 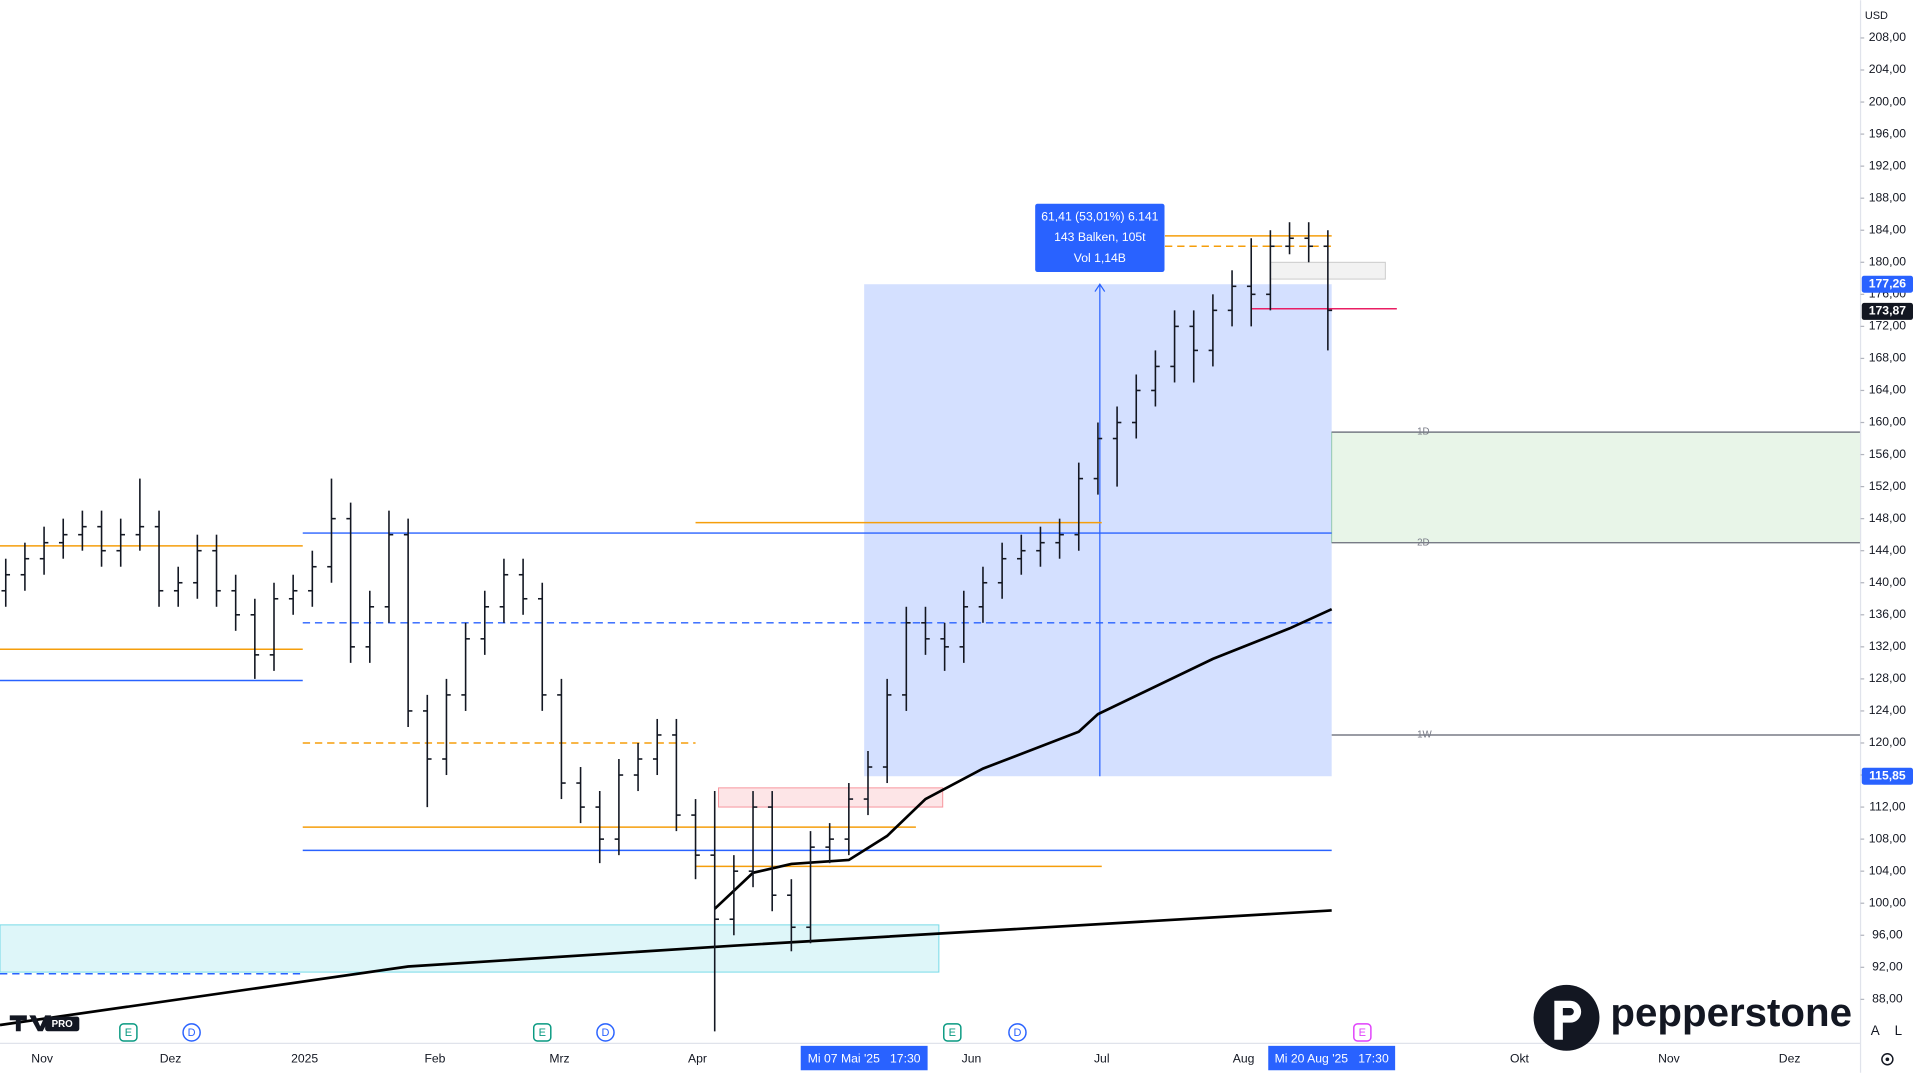 I want to click on y-tick-label: 108,00, so click(x=1887, y=838).